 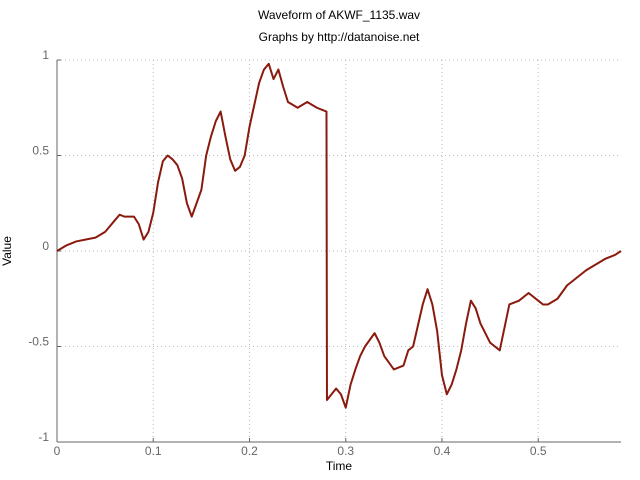 What do you see at coordinates (38, 342) in the screenshot?
I see `y-tick-label: -0.5` at bounding box center [38, 342].